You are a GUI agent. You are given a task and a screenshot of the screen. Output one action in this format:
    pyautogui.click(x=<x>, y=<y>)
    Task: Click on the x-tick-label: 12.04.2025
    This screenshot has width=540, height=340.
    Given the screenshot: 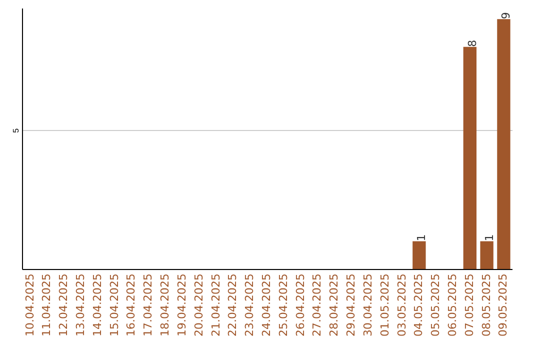 What is the action you would take?
    pyautogui.click(x=63, y=305)
    